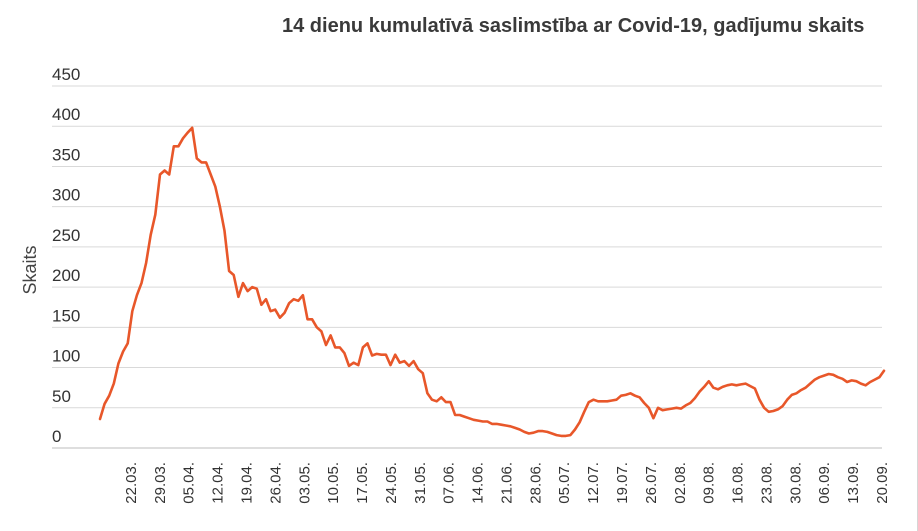 The width and height of the screenshot is (918, 531). What do you see at coordinates (66, 315) in the screenshot?
I see `y-tick-label: 150` at bounding box center [66, 315].